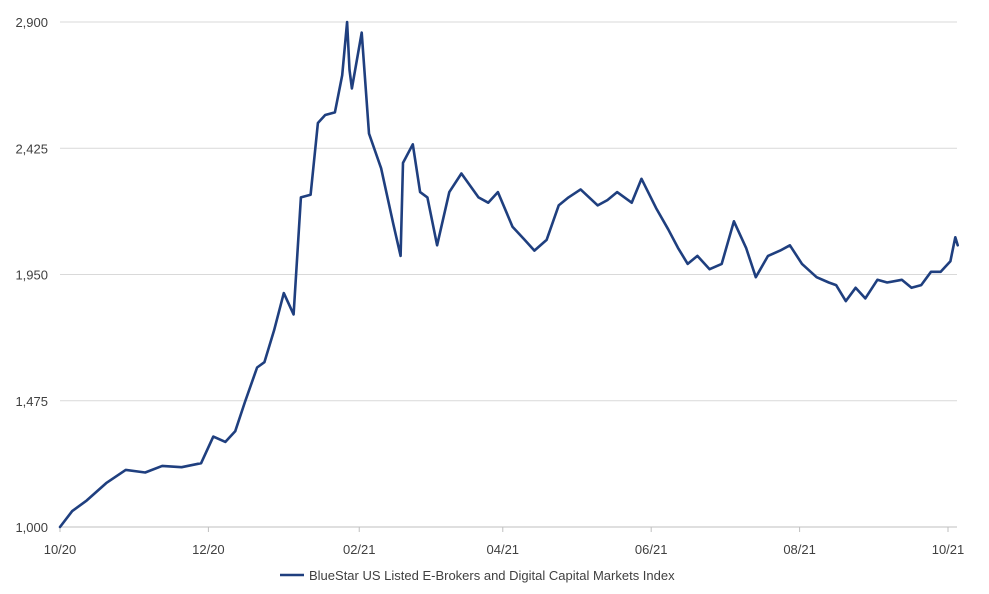 This screenshot has height=594, width=989. I want to click on y-axis-ticks: 1,000 1,475 1,950 2,425 2,900, so click(31, 275).